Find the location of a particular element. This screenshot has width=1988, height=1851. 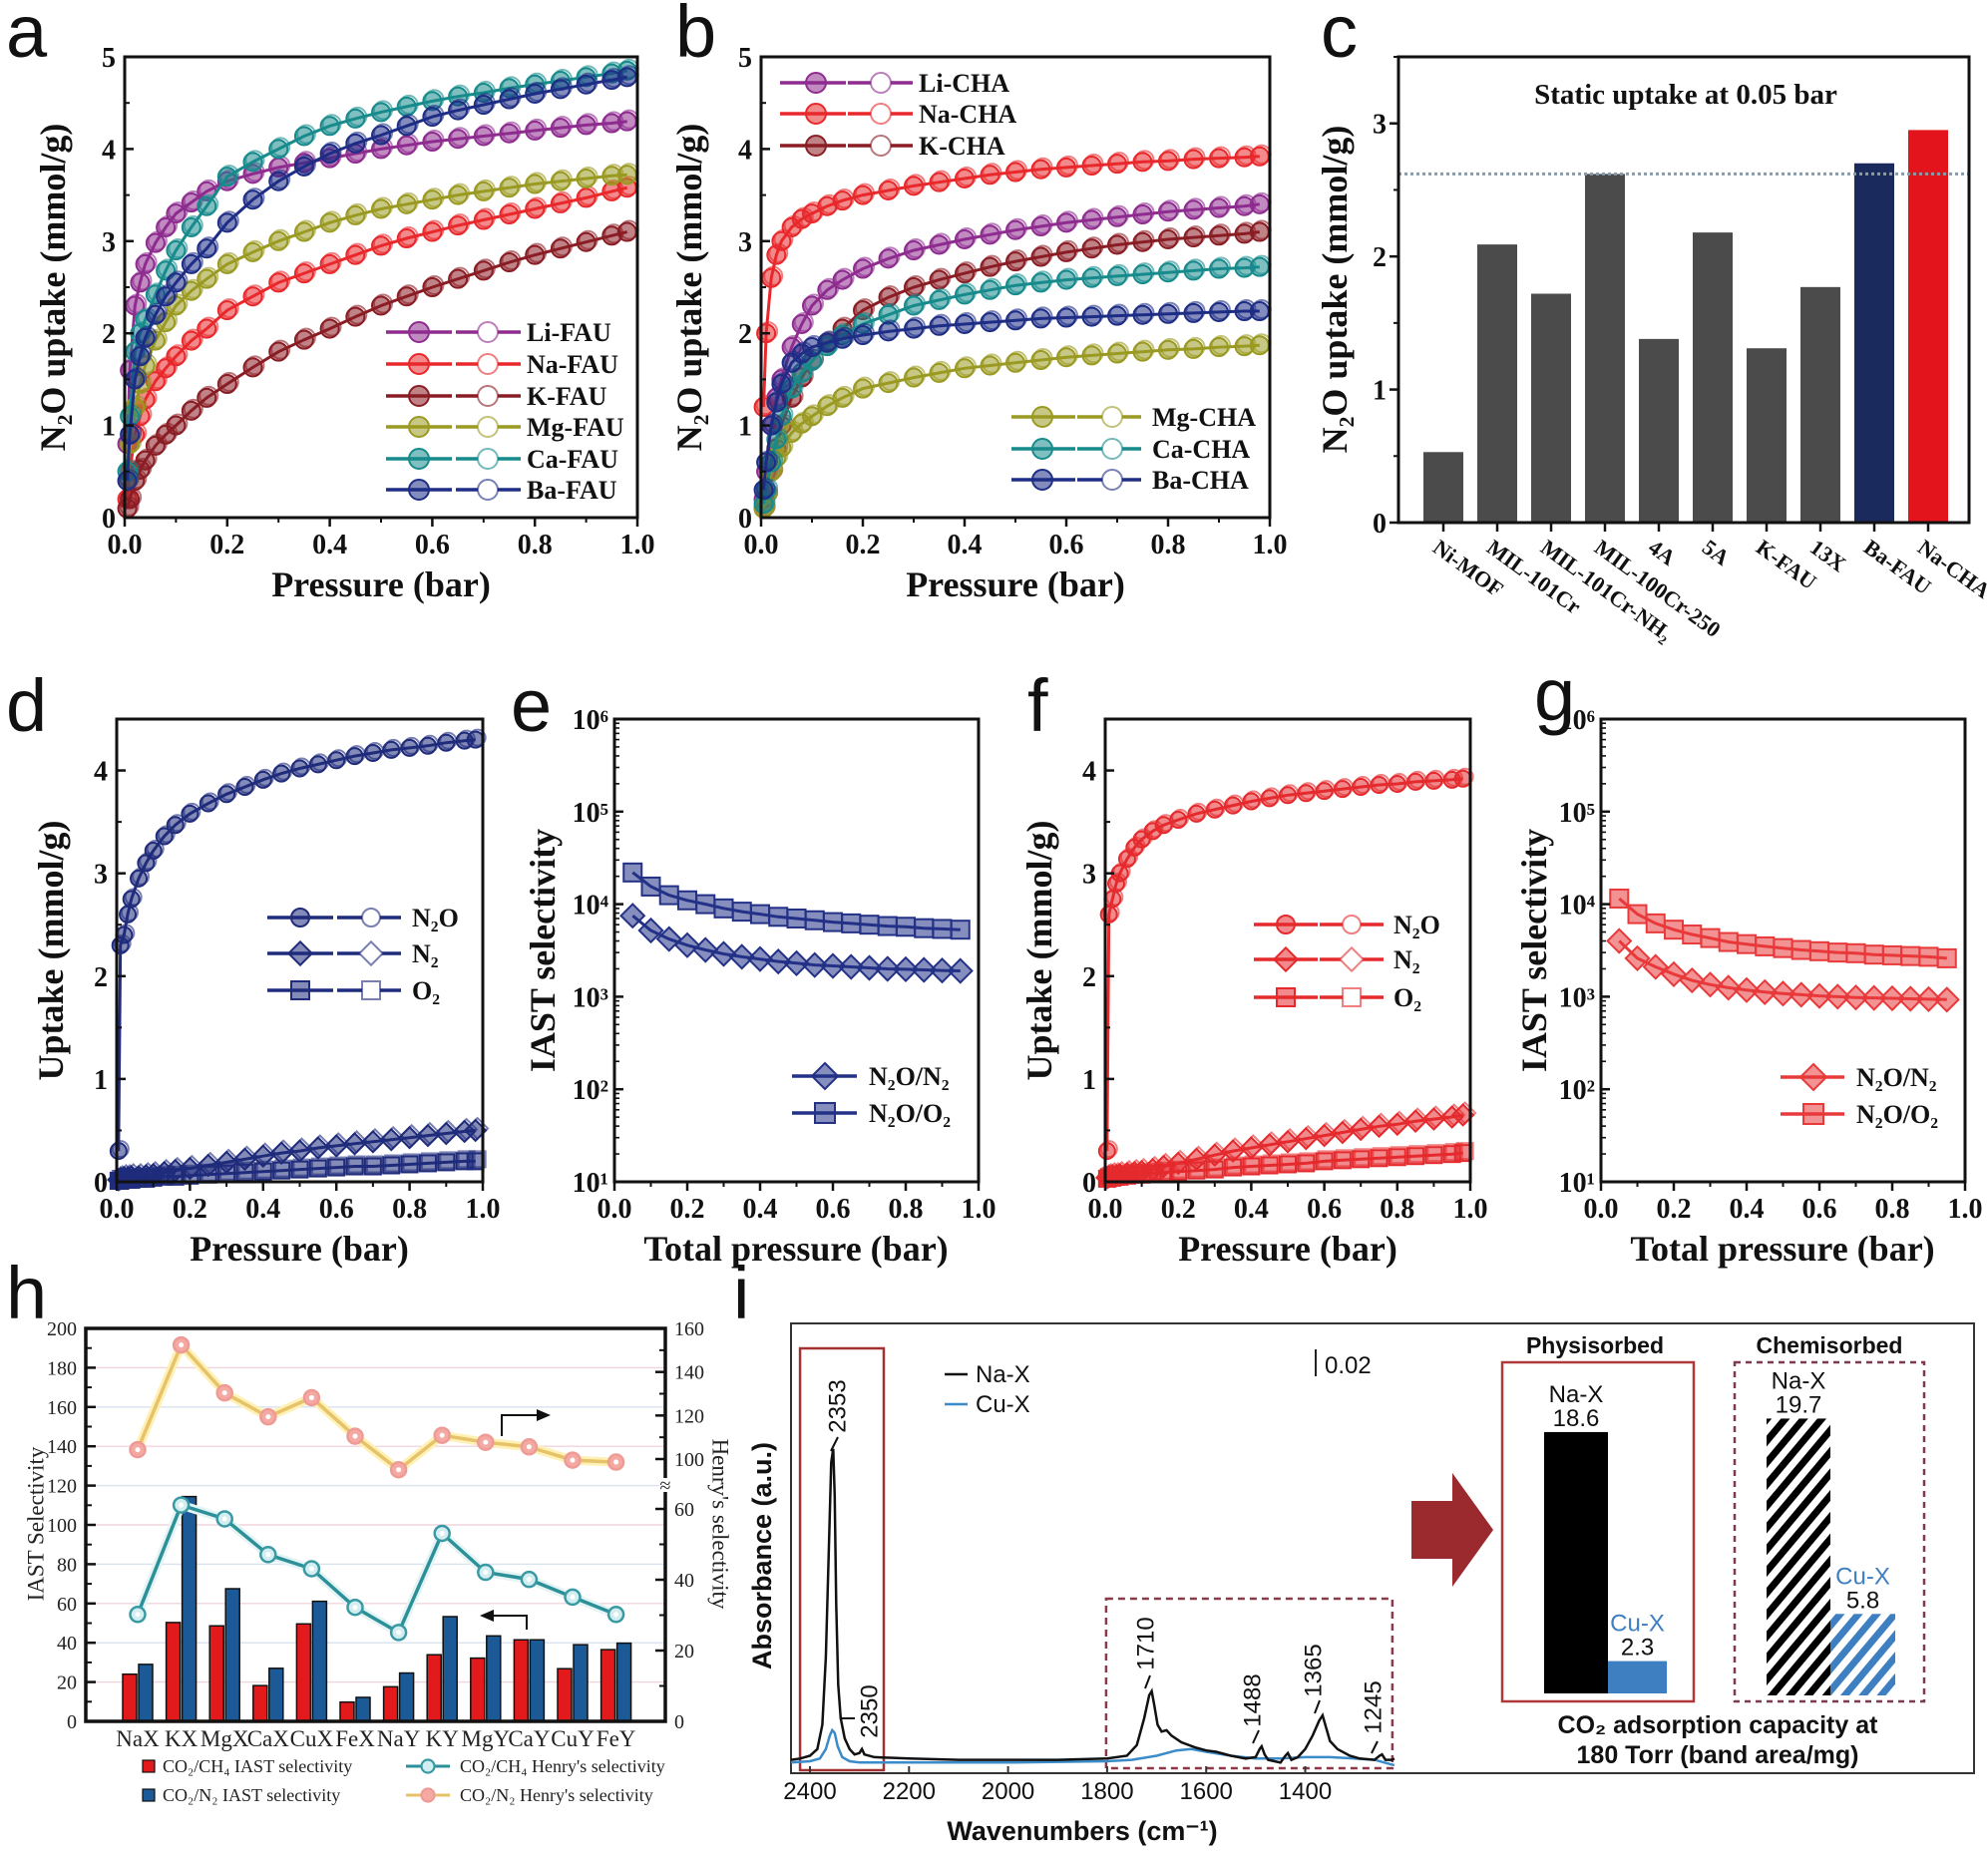

legend-open-marker is located at coordinates (371, 990).